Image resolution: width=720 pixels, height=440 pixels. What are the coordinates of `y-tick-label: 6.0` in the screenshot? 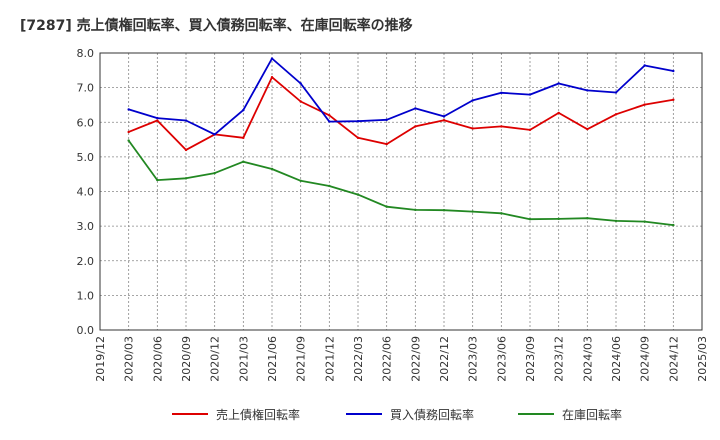 It's located at (86, 122).